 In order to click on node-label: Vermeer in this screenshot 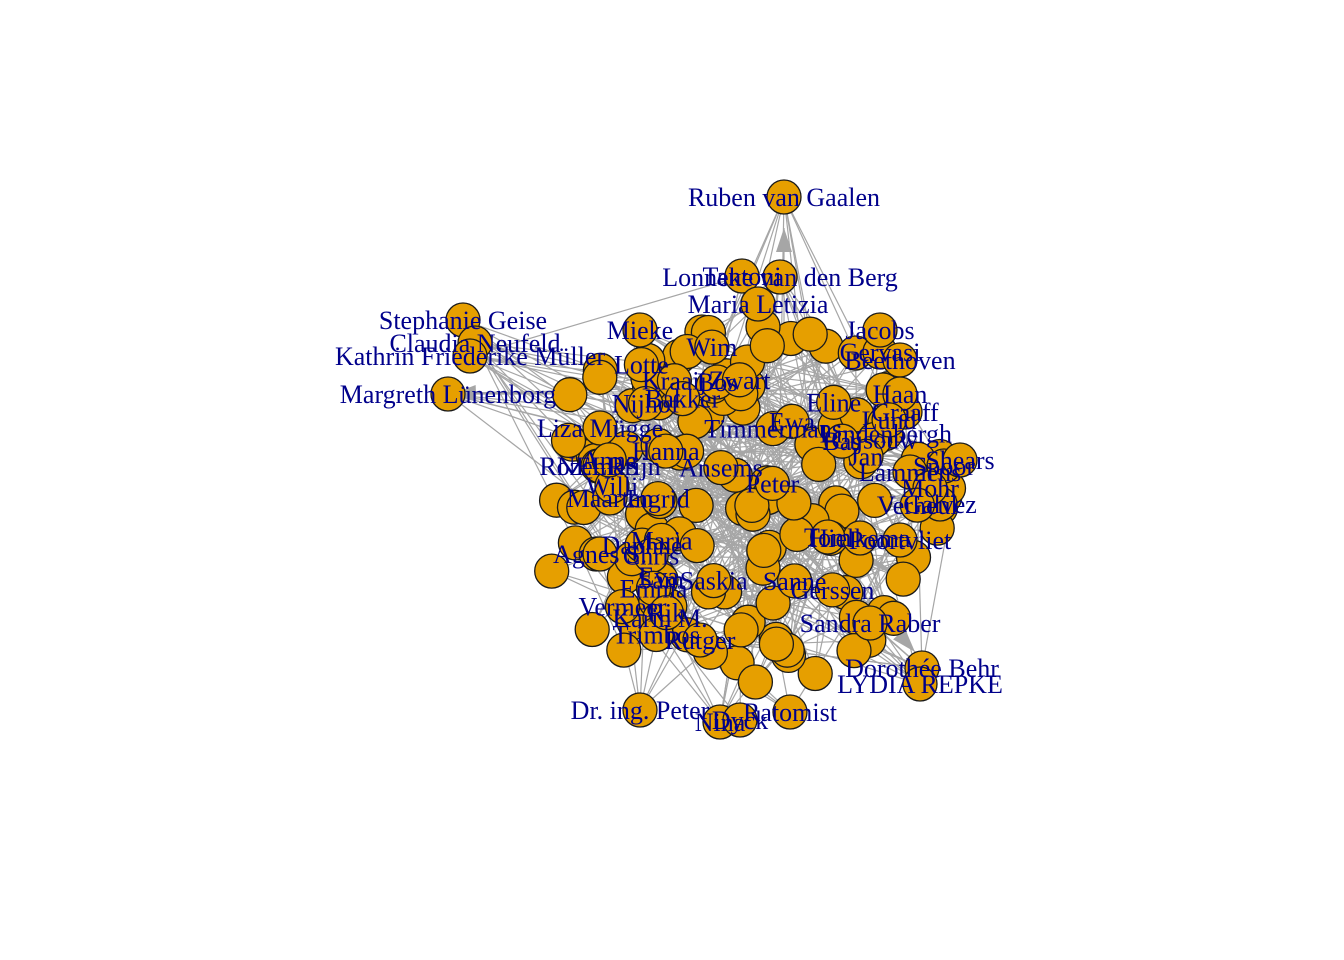, I will do `click(622, 607)`.